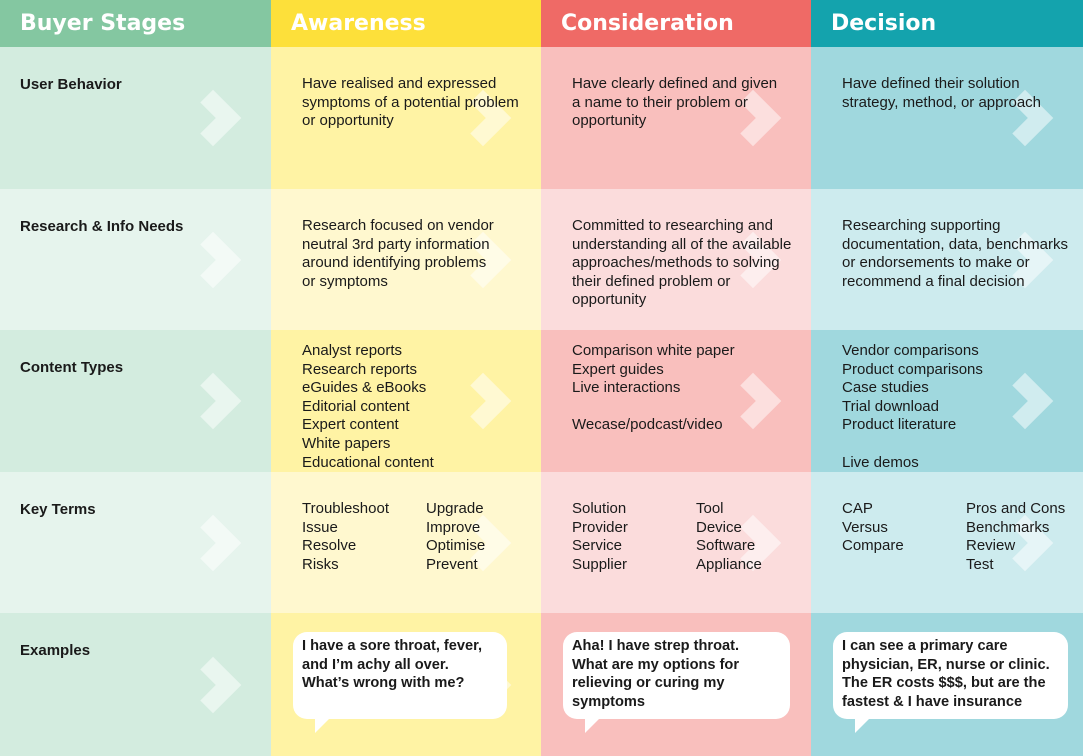 This screenshot has height=756, width=1083. I want to click on bubble-line: What’s wrong with me?, so click(383, 683).